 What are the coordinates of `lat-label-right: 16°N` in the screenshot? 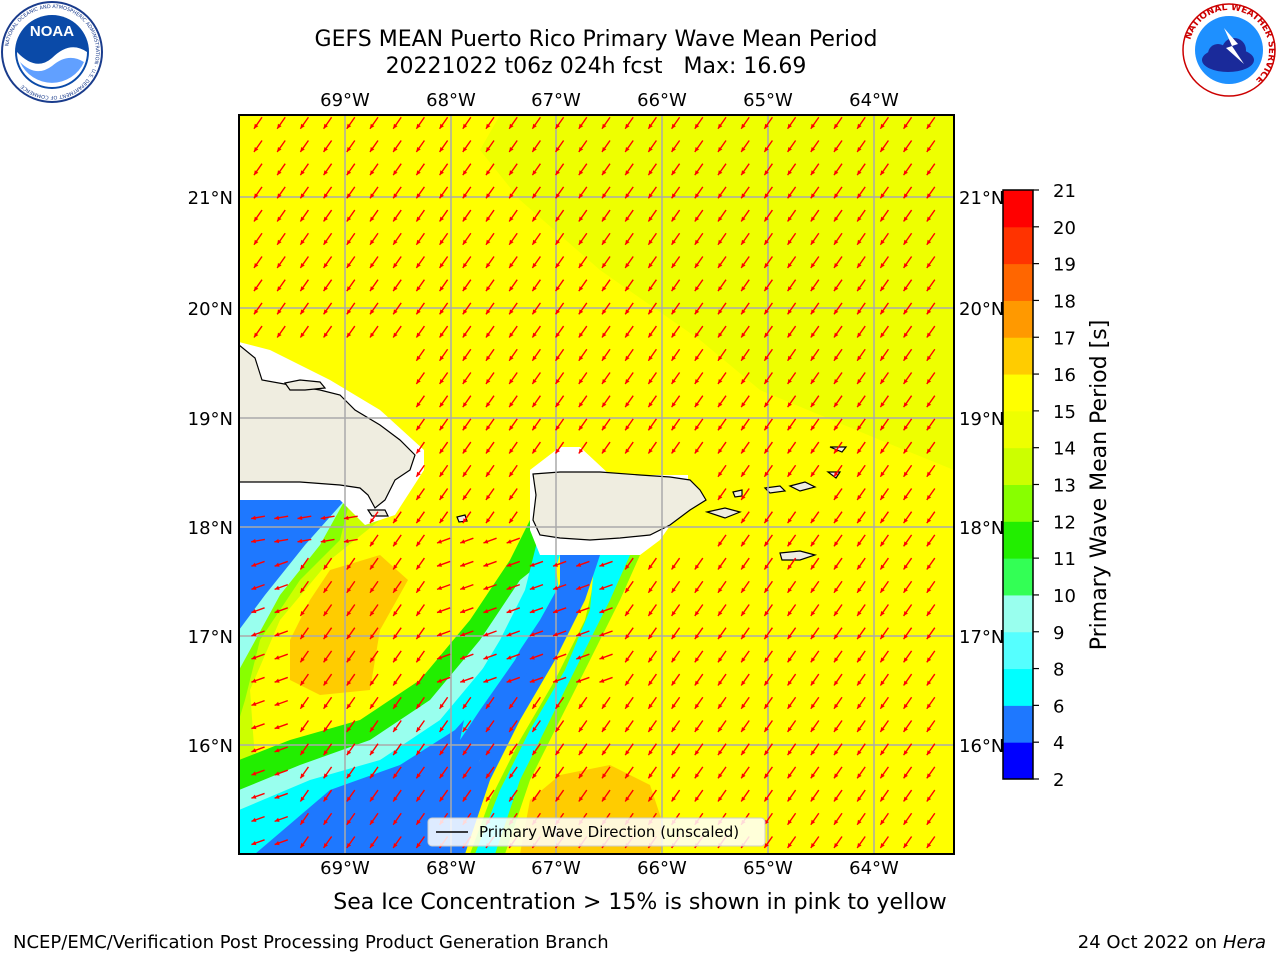 It's located at (981, 746).